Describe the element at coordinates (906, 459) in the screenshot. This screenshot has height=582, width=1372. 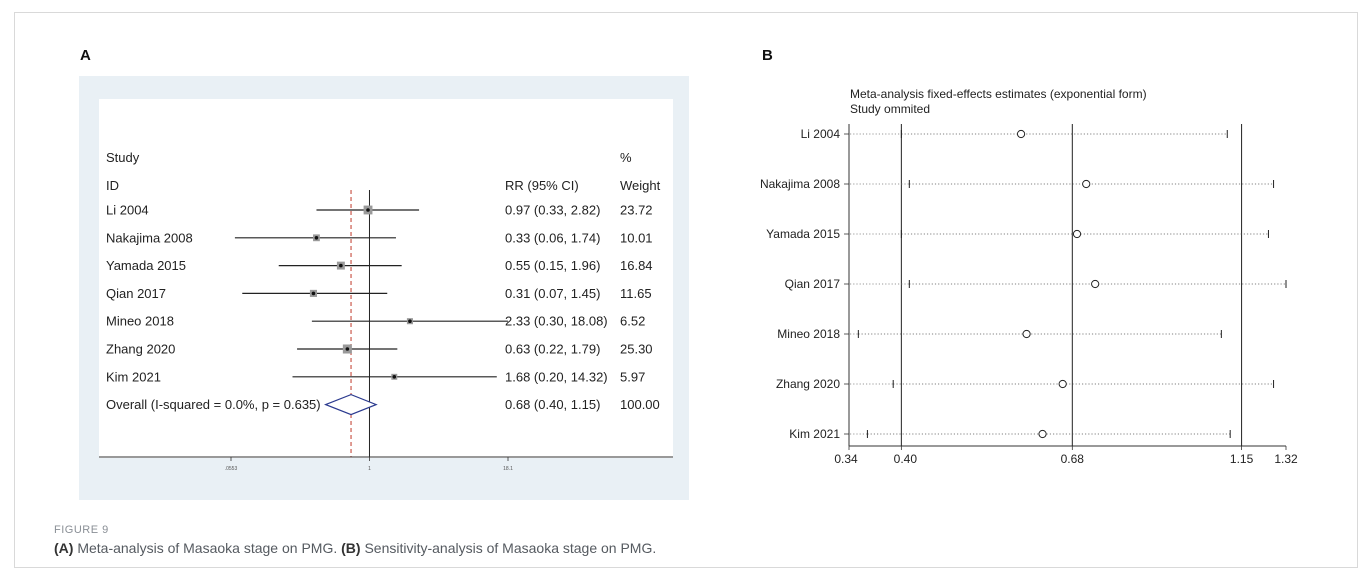
I see `x-tick-label: 0.40` at that location.